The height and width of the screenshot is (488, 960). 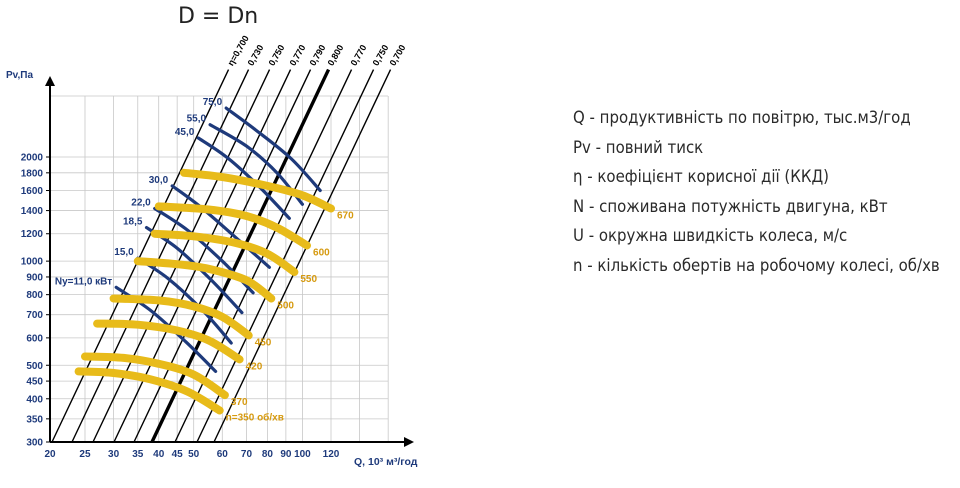 What do you see at coordinates (638, 147) in the screenshot?
I see `legend-line: Pv - повний тиск` at bounding box center [638, 147].